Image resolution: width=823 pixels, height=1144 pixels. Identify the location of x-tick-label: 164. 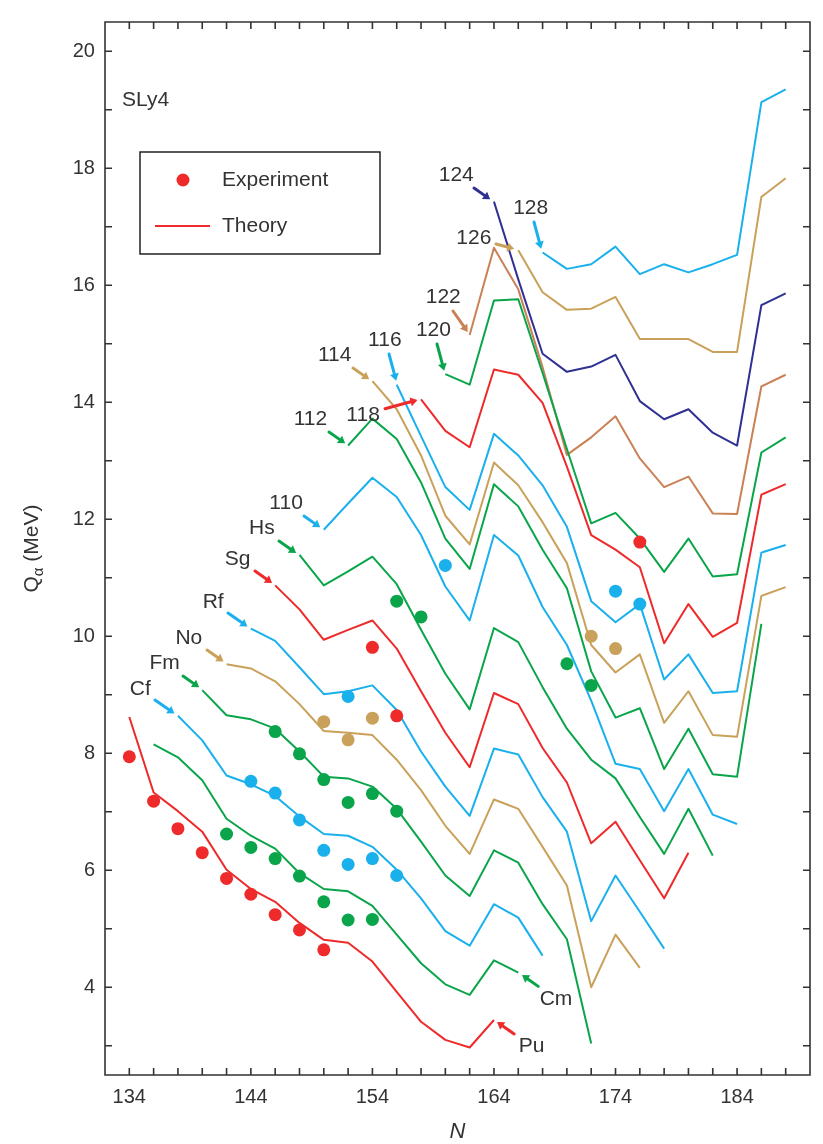
(494, 1095).